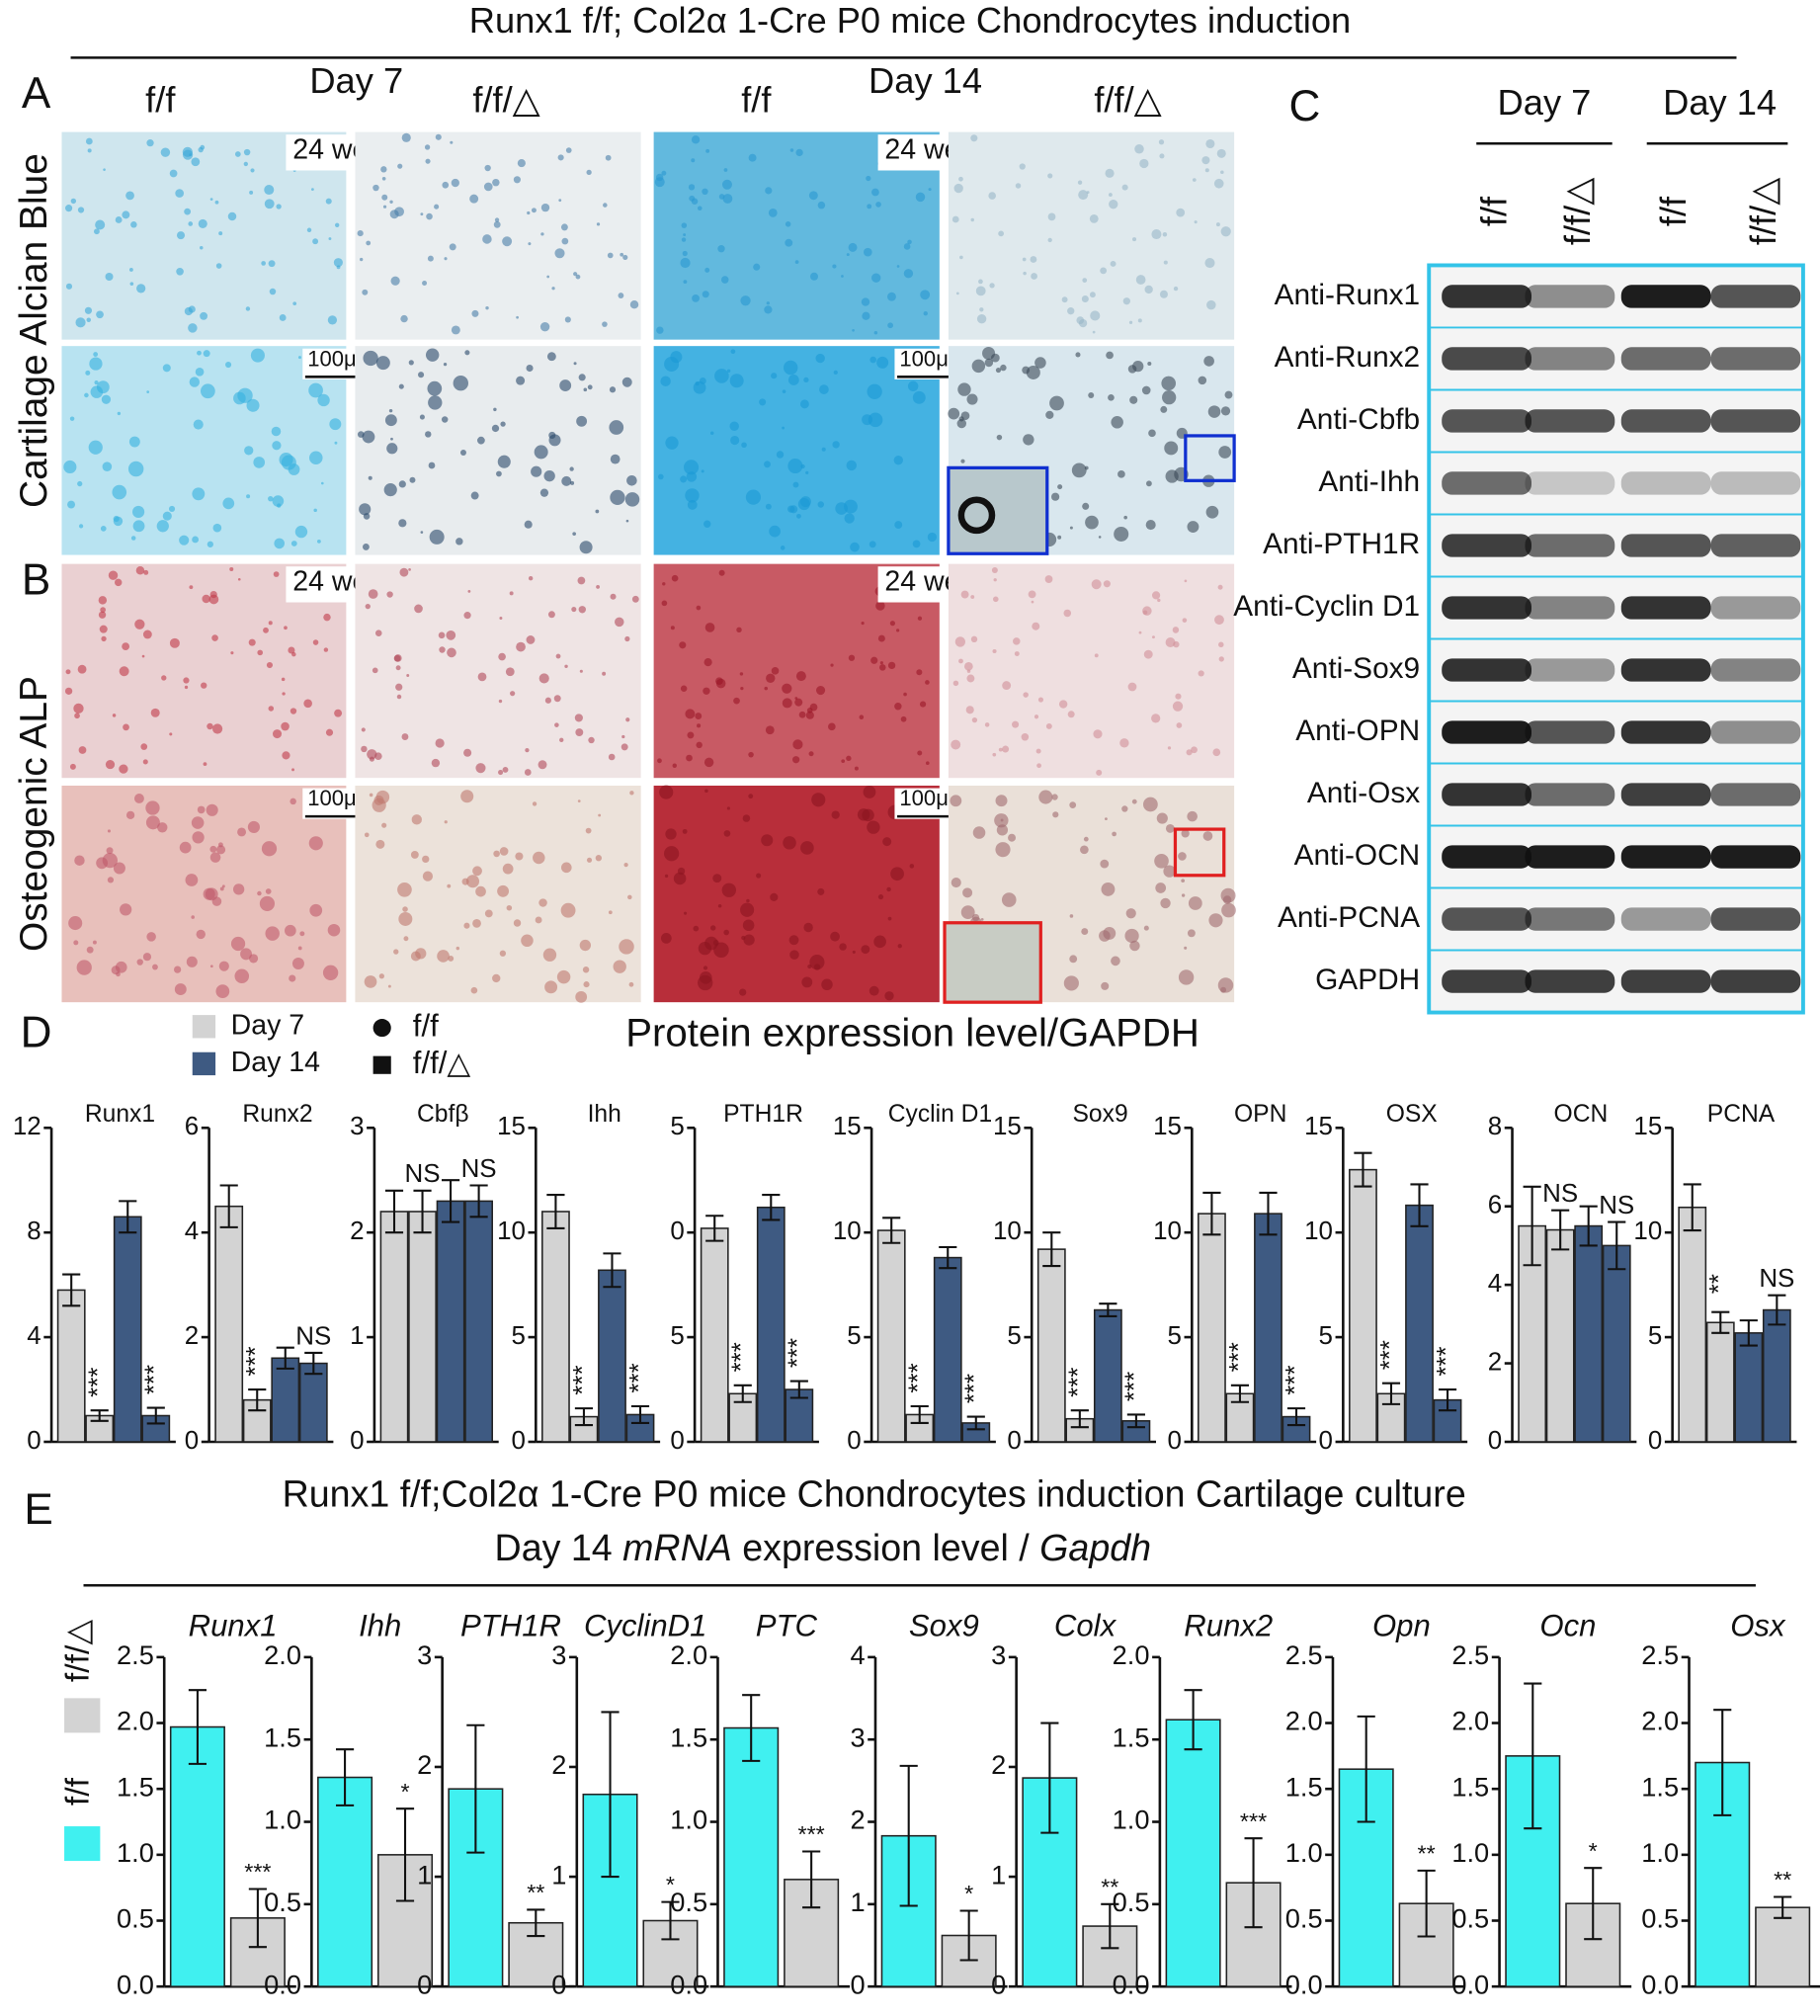  What do you see at coordinates (155, 1379) in the screenshot?
I see `significance-label: ***` at bounding box center [155, 1379].